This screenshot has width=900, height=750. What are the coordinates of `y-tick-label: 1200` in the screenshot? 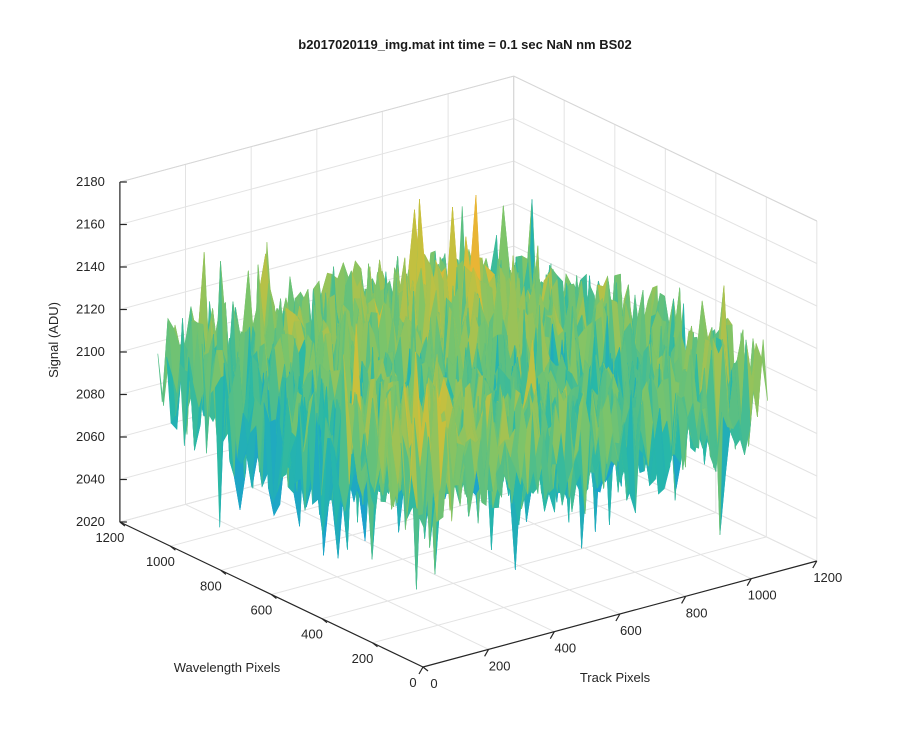 It's located at (109, 537).